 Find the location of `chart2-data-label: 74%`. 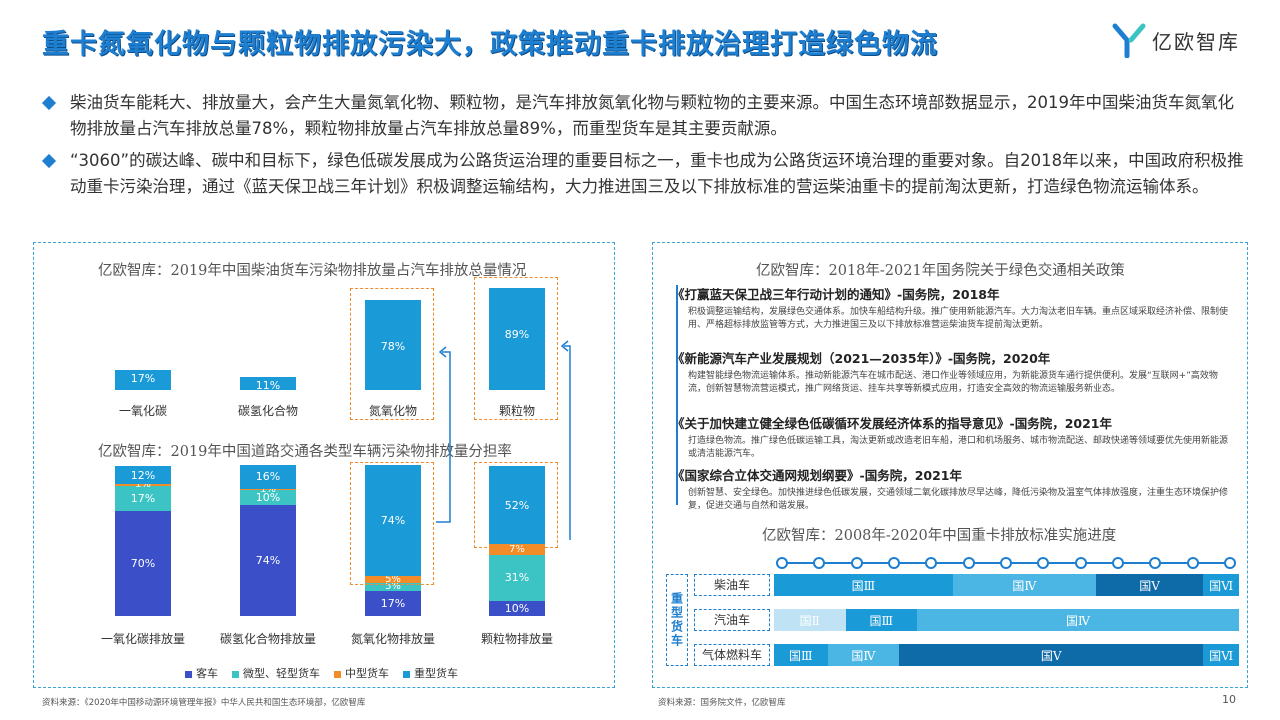

chart2-data-label: 74% is located at coordinates (268, 560).